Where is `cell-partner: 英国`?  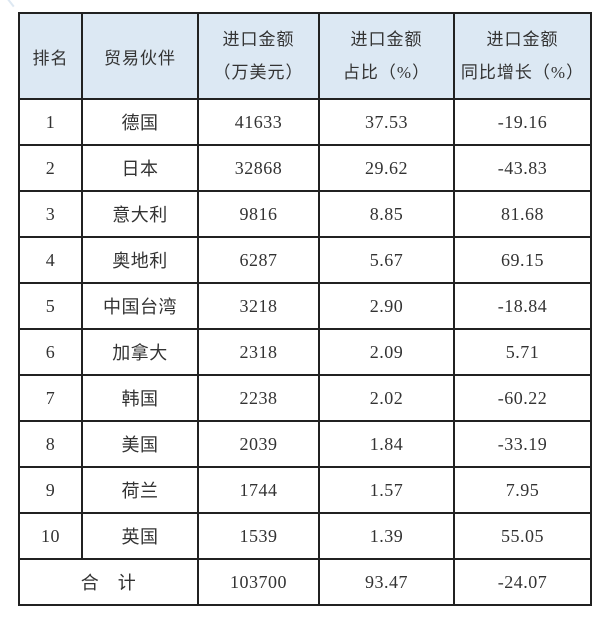 cell-partner: 英国 is located at coordinates (140, 536).